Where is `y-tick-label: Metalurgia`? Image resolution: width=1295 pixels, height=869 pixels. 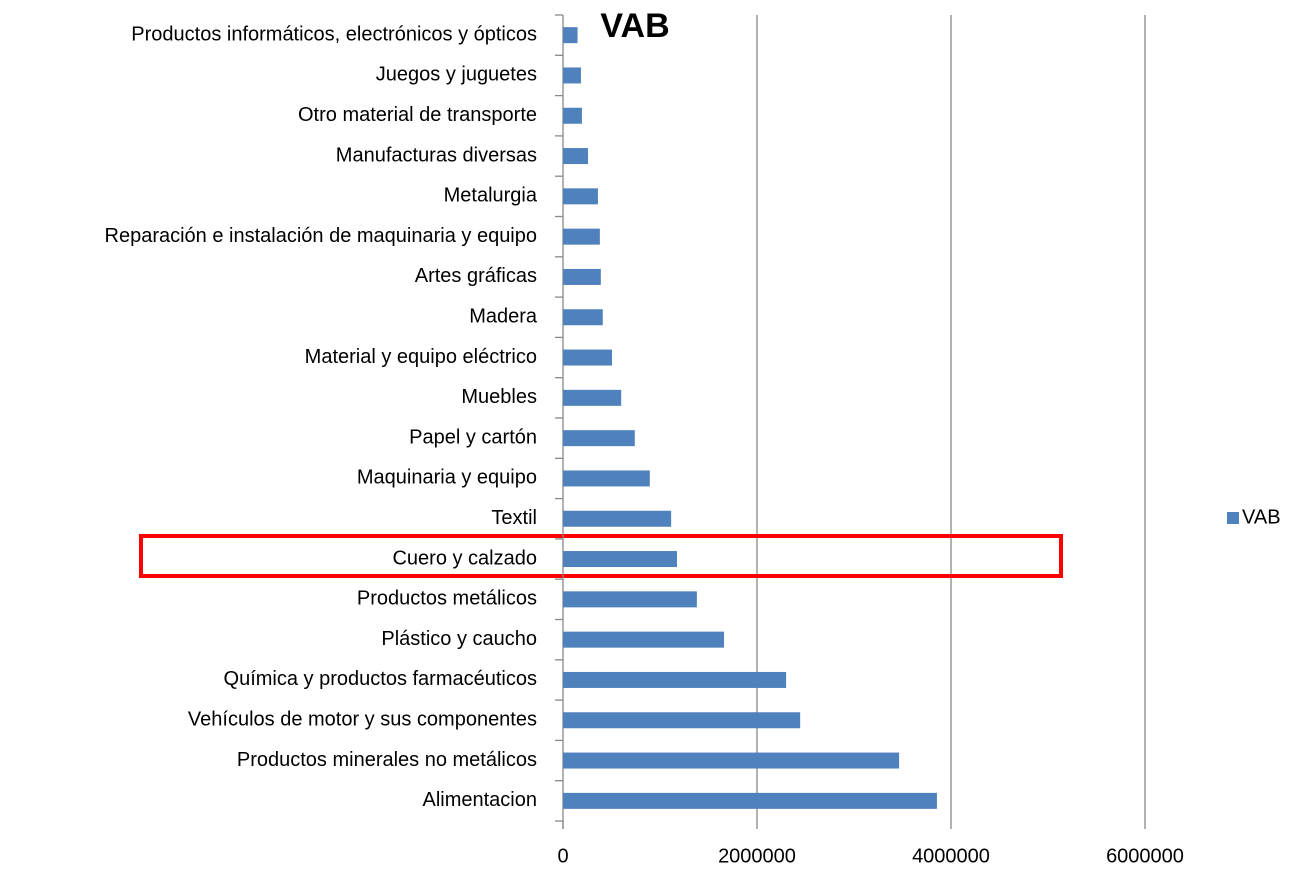 y-tick-label: Metalurgia is located at coordinates (491, 196).